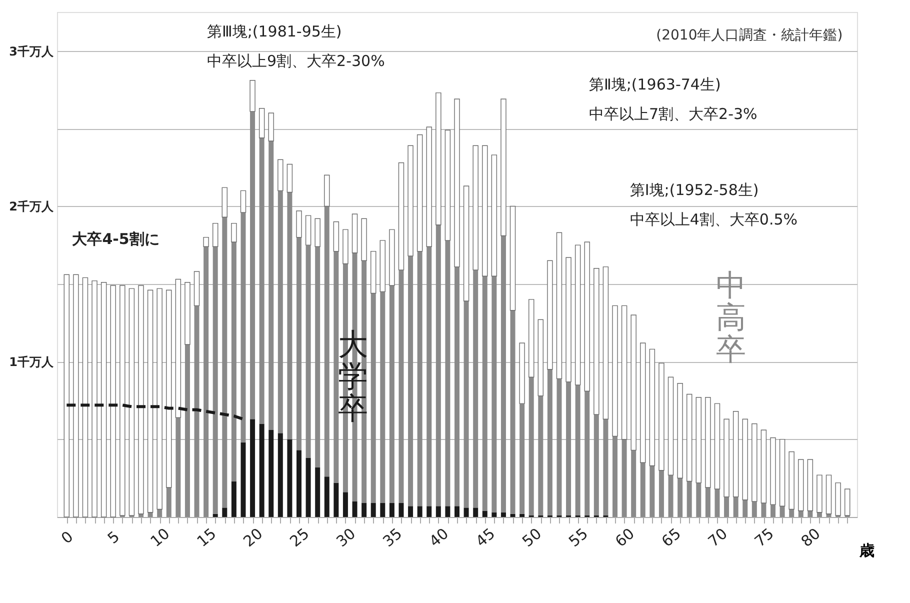 This screenshot has height=603, width=910. I want to click on x-tick-label: 65, so click(671, 537).